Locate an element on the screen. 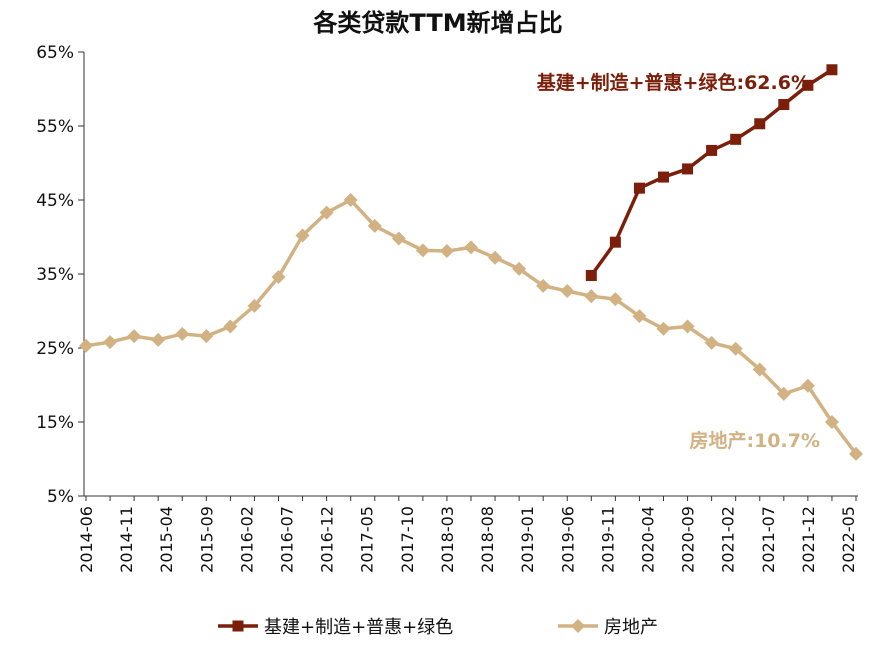 The image size is (876, 653). x-tick-label: 2017-05 is located at coordinates (367, 539).